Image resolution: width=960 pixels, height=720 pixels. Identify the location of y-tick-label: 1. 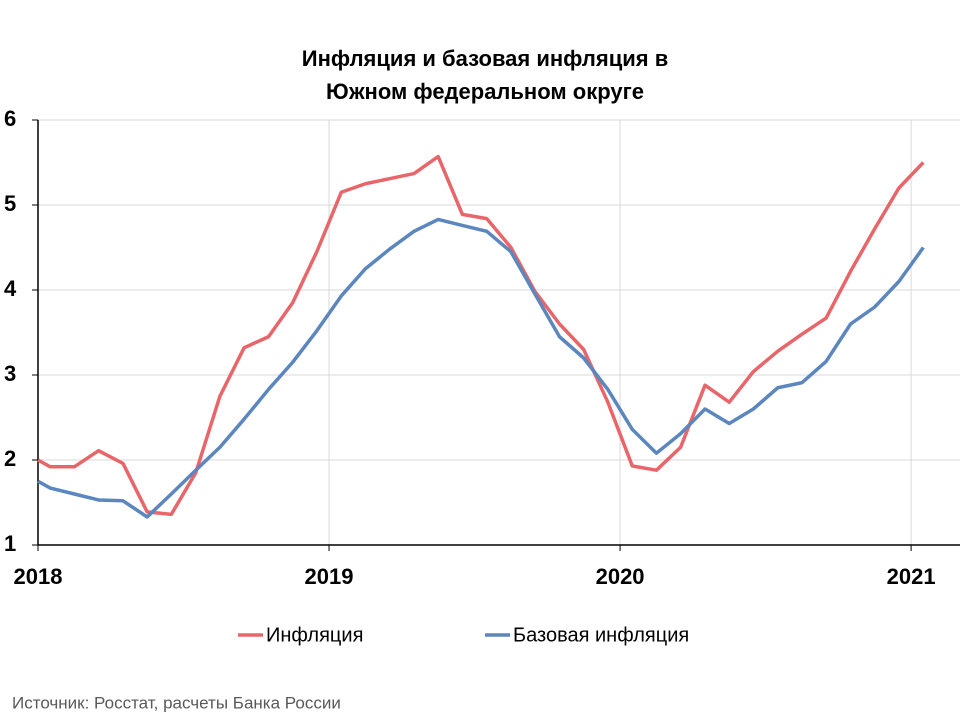
(10, 543).